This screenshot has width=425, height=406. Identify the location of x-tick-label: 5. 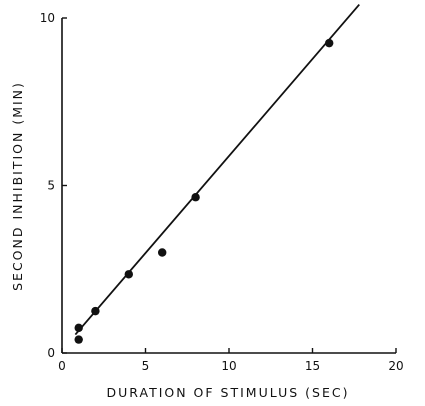
(146, 366).